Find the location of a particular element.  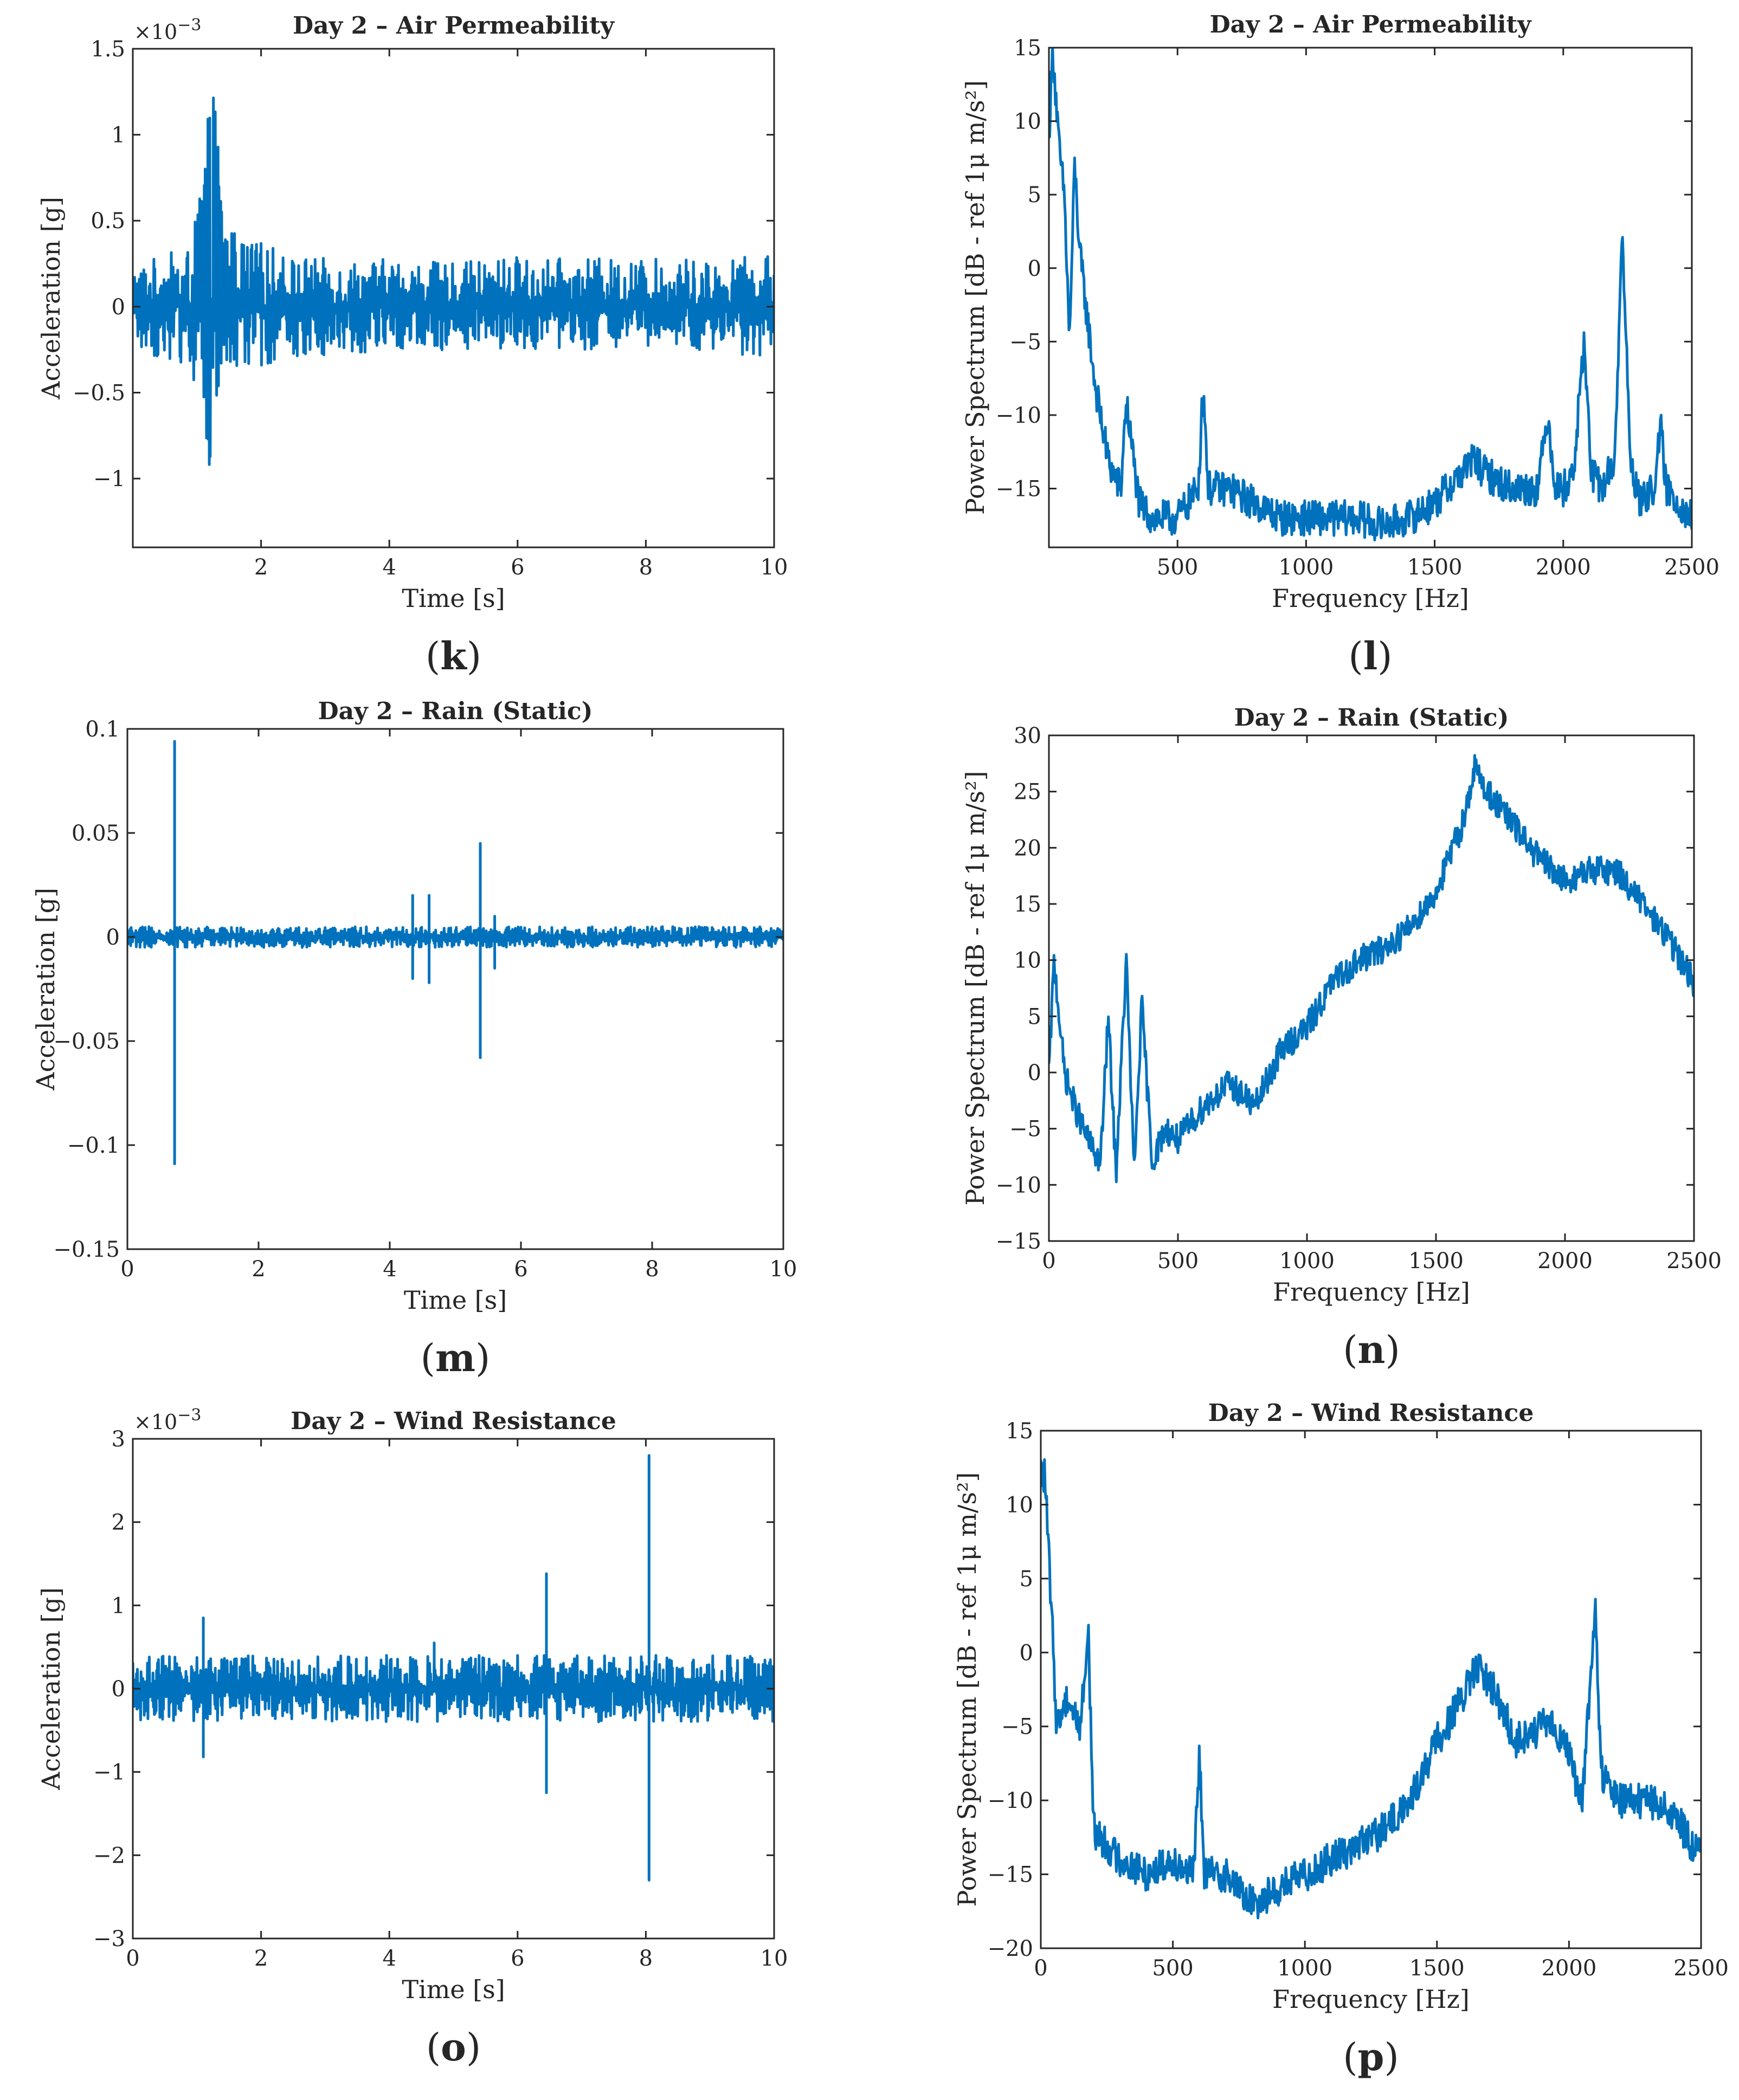

y-tick-label-o: 2 is located at coordinates (118, 1523).